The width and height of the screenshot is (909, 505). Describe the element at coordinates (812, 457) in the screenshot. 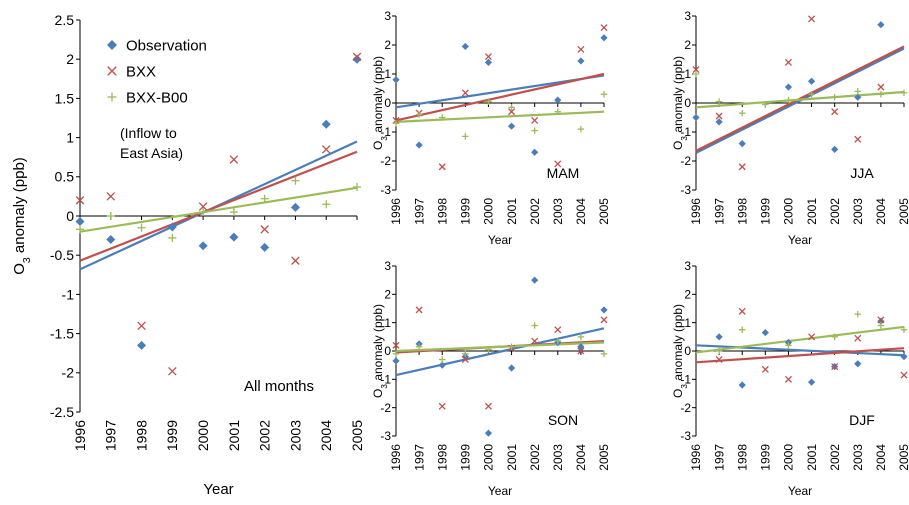

I see `x-tick-label: 2001` at that location.